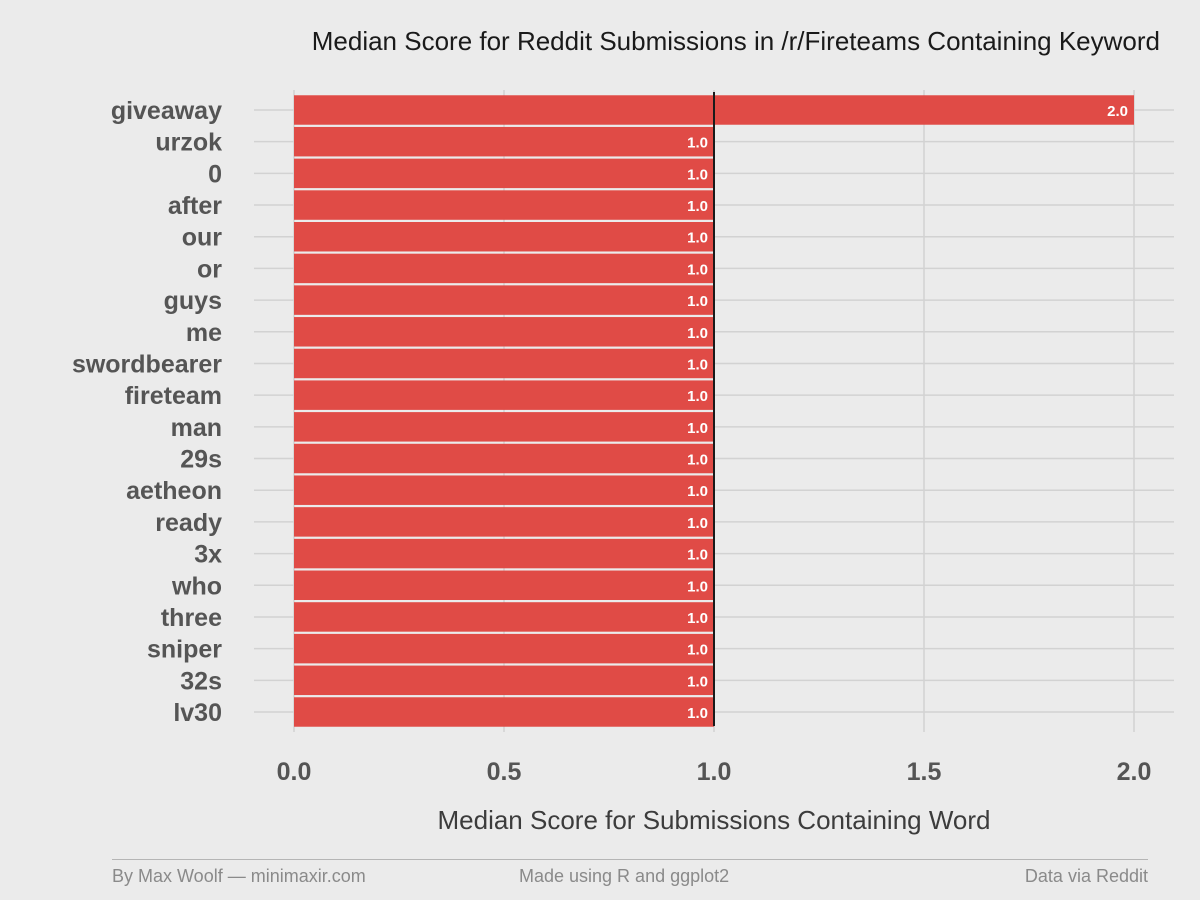  Describe the element at coordinates (504, 268) in the screenshot. I see `bar-or` at that location.